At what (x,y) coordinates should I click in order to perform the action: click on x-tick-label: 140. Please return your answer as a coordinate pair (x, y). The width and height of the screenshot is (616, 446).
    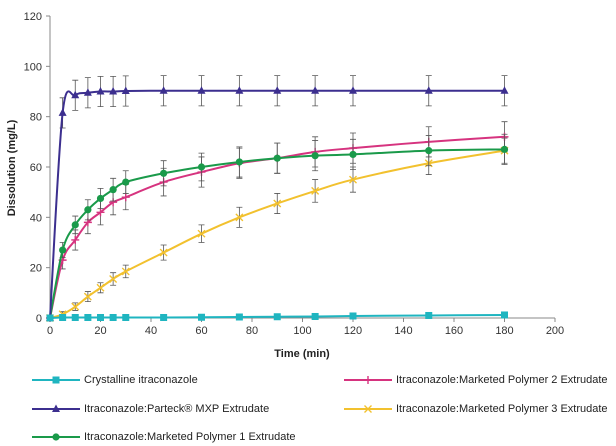
    Looking at the image, I should click on (403, 331).